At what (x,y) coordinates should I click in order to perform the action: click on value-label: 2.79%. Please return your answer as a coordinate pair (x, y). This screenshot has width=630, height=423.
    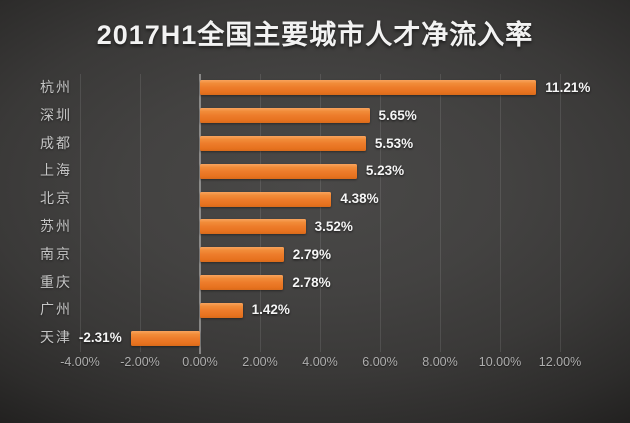
    Looking at the image, I should click on (311, 254).